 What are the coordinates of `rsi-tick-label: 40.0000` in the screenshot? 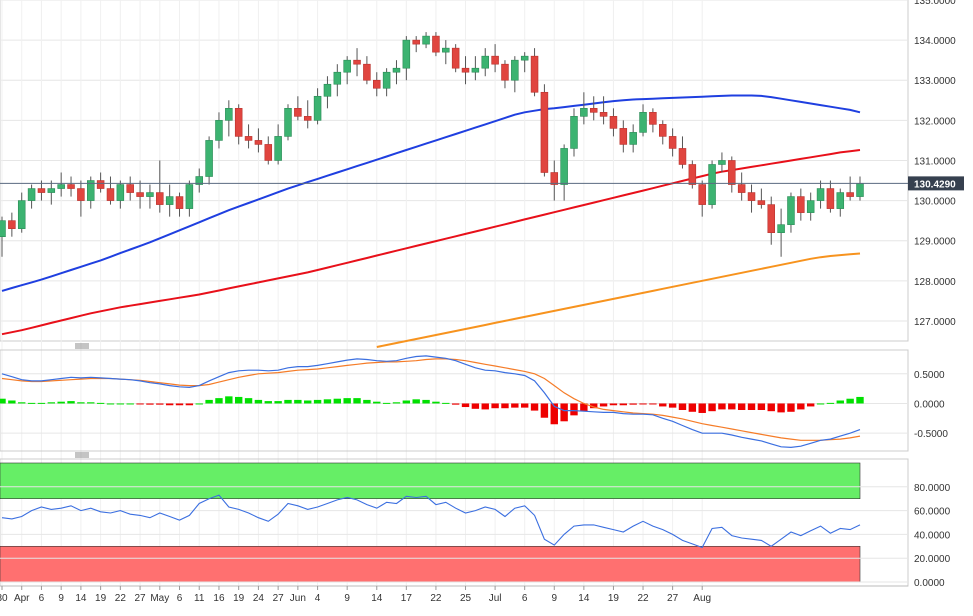 It's located at (932, 535).